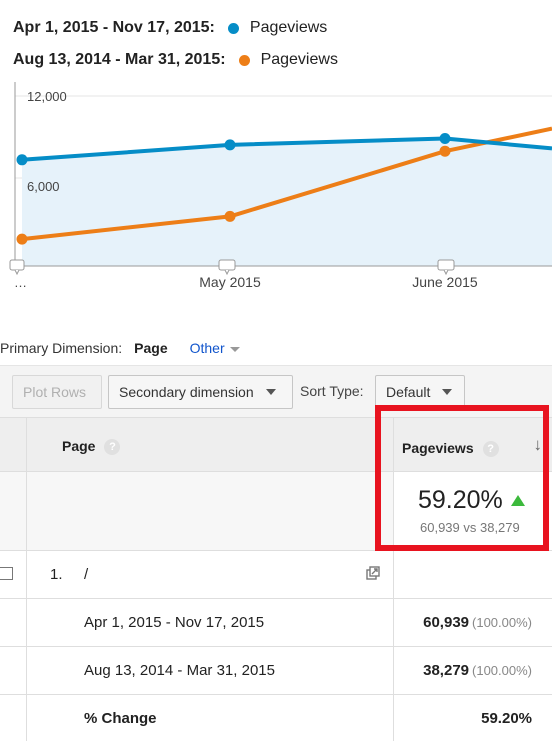 The width and height of the screenshot is (552, 741). Describe the element at coordinates (47, 96) in the screenshot. I see `y-tick-label-12000: 12,000` at that location.